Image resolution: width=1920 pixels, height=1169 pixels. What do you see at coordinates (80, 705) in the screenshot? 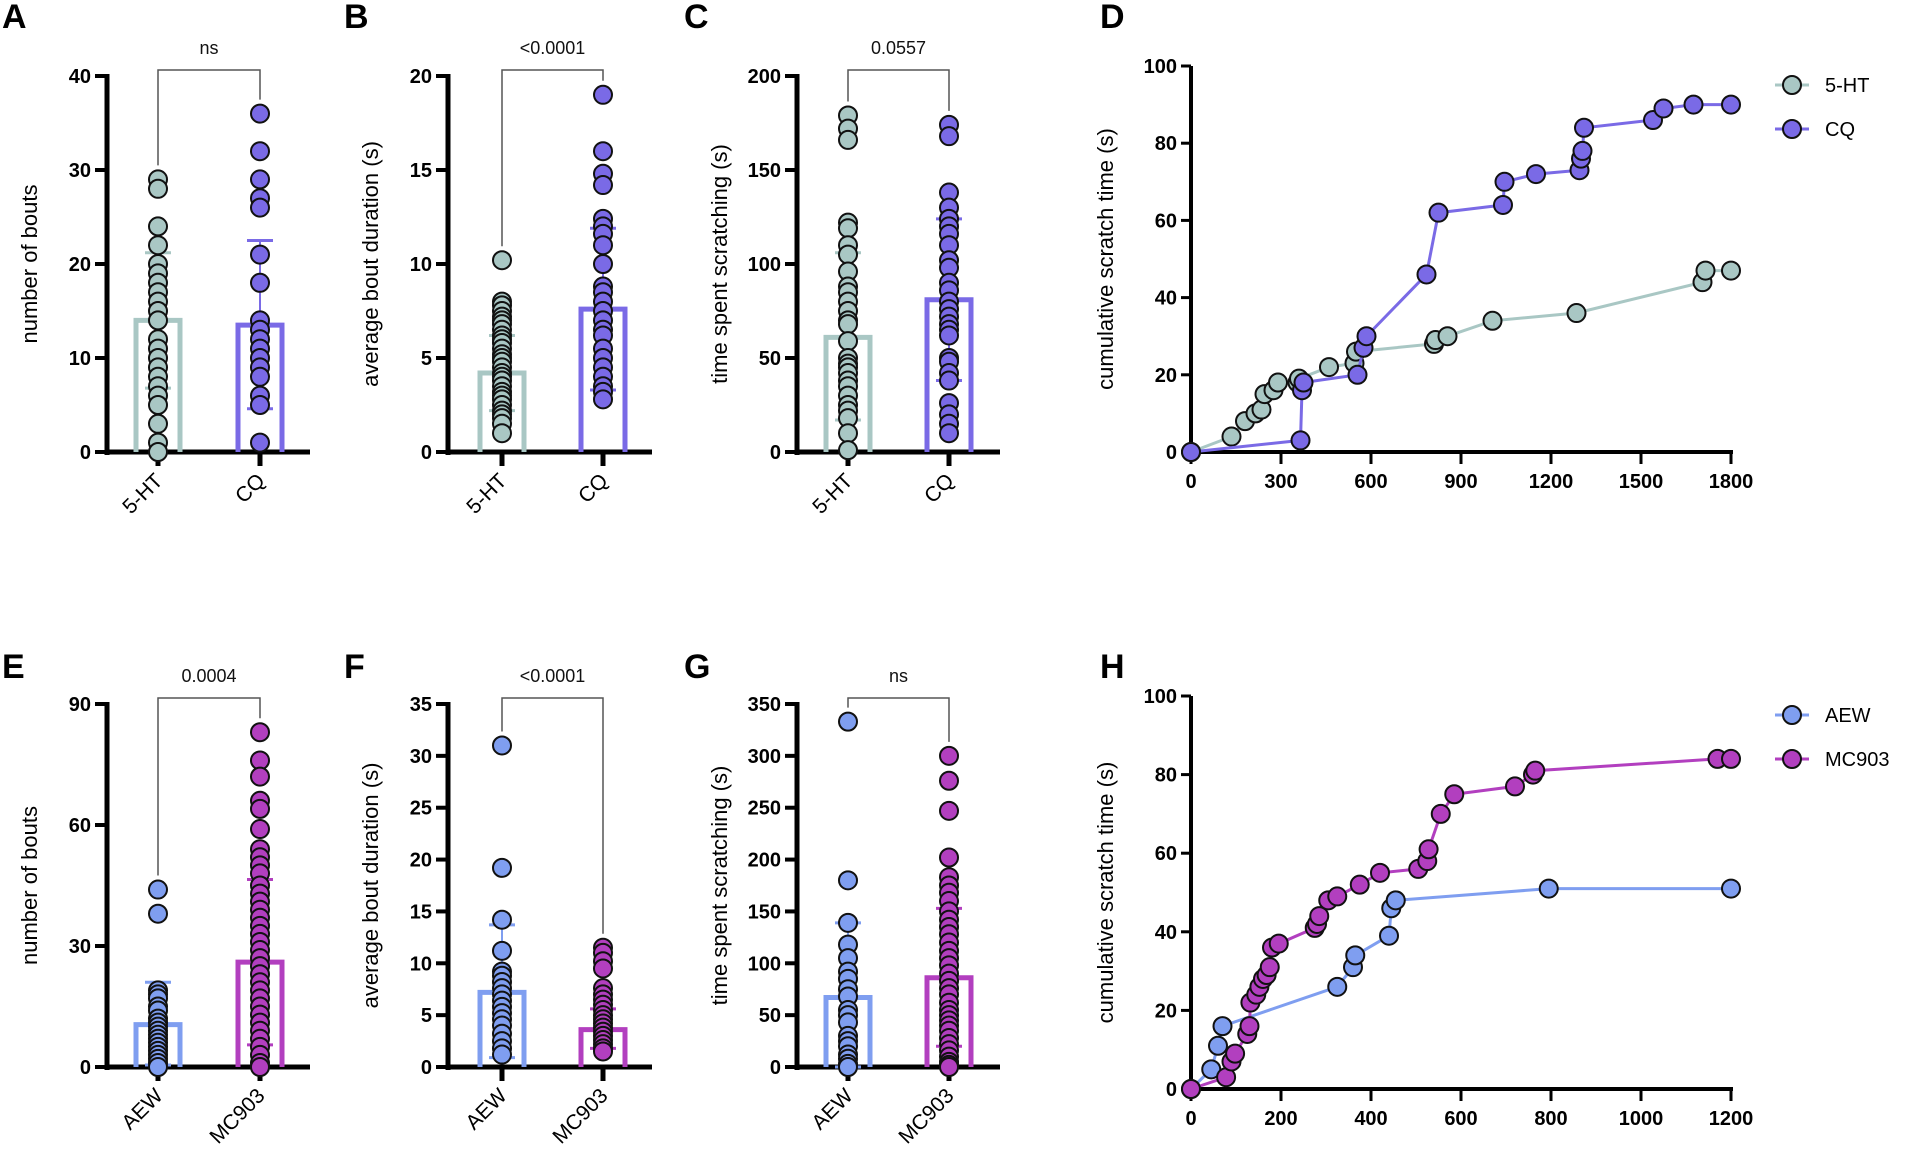
I see `y-tick-label: 90` at bounding box center [80, 705].